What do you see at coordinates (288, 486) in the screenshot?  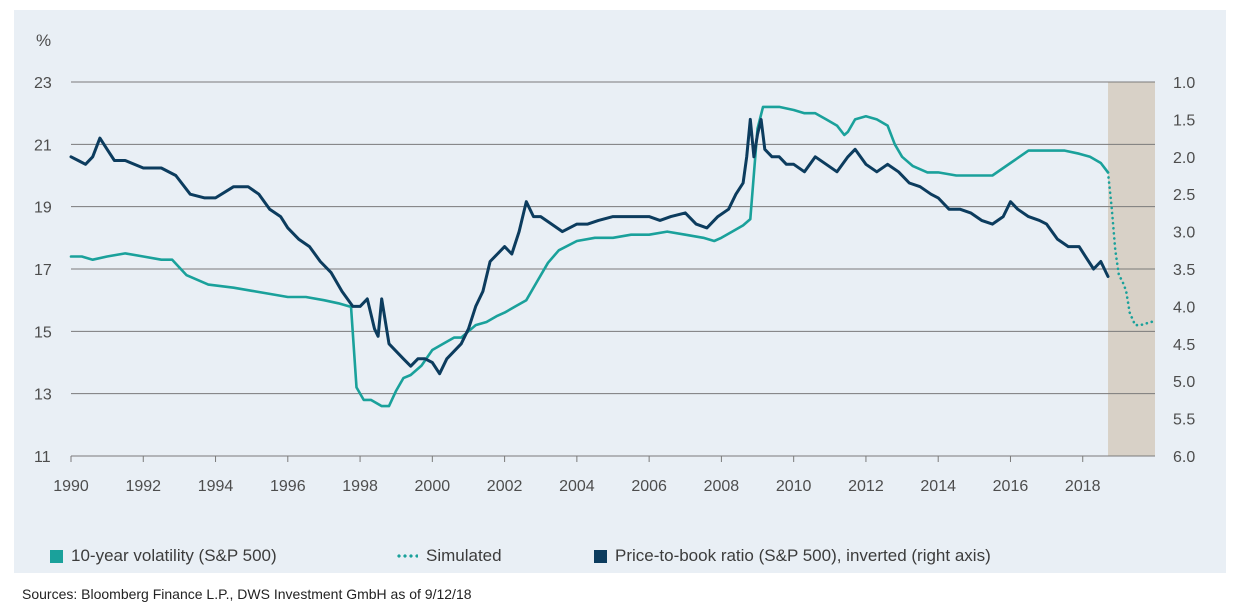 I see `x-tick-1996: 1996` at bounding box center [288, 486].